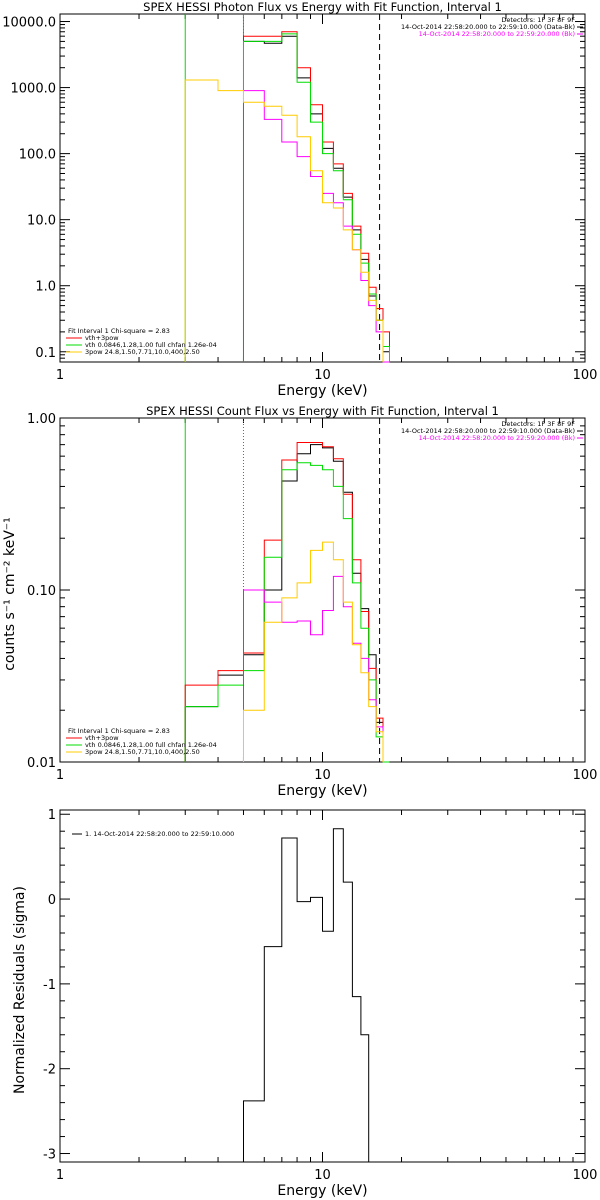  I want to click on y-tick-label: 10.0, so click(41, 221).